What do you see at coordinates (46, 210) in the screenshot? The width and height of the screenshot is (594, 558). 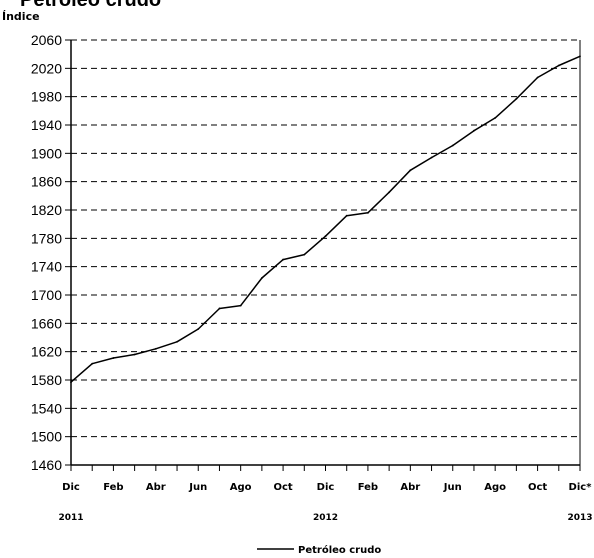 I see `y-tick-label: 1820` at bounding box center [46, 210].